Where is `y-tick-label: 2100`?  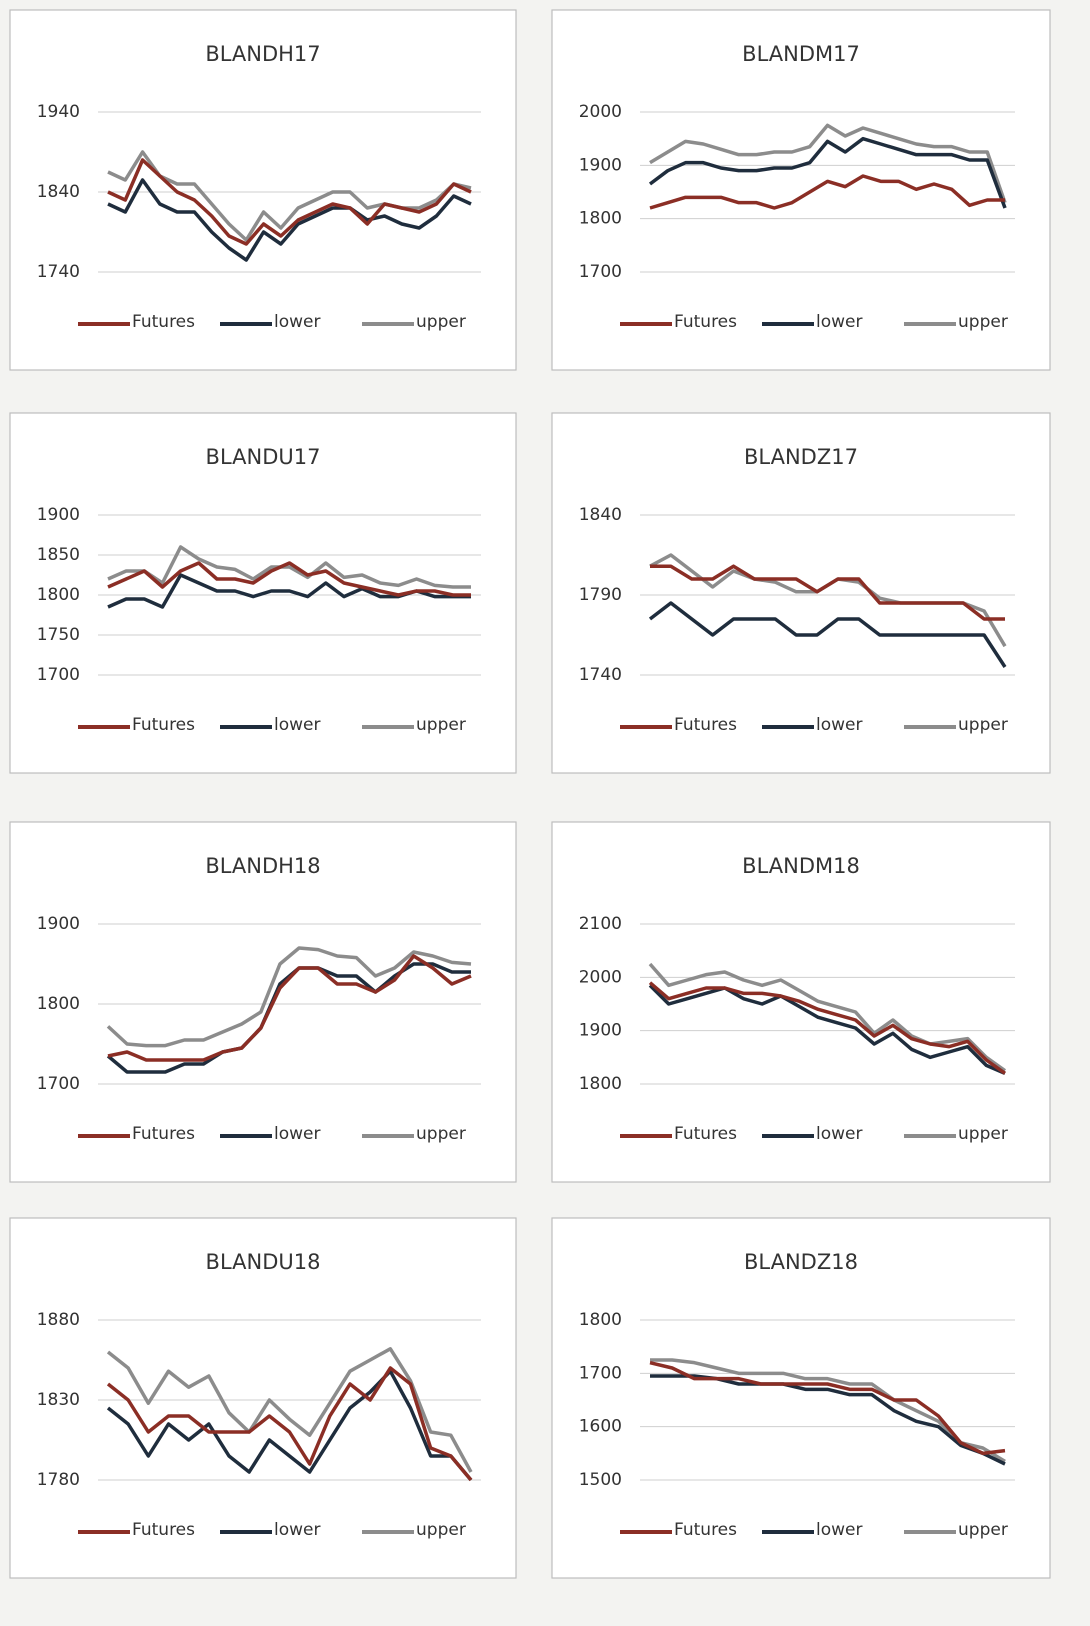
y-tick-label: 2100 is located at coordinates (600, 924).